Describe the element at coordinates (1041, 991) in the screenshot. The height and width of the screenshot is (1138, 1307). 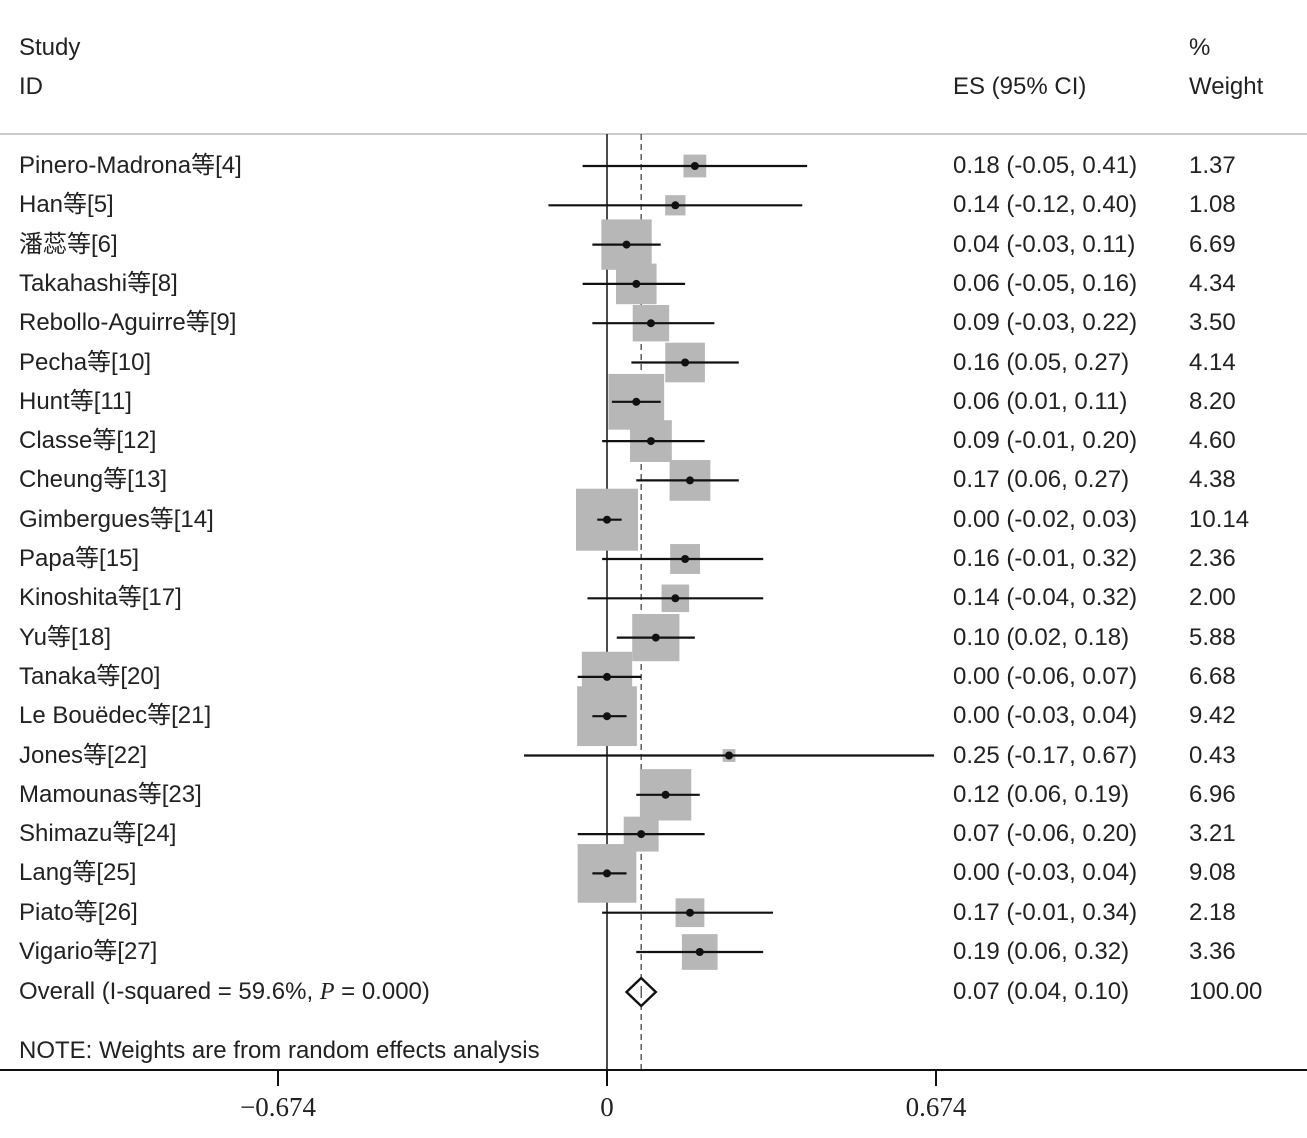
I see `overall-ci-text: 0.07 (0.04, 0.10)` at that location.